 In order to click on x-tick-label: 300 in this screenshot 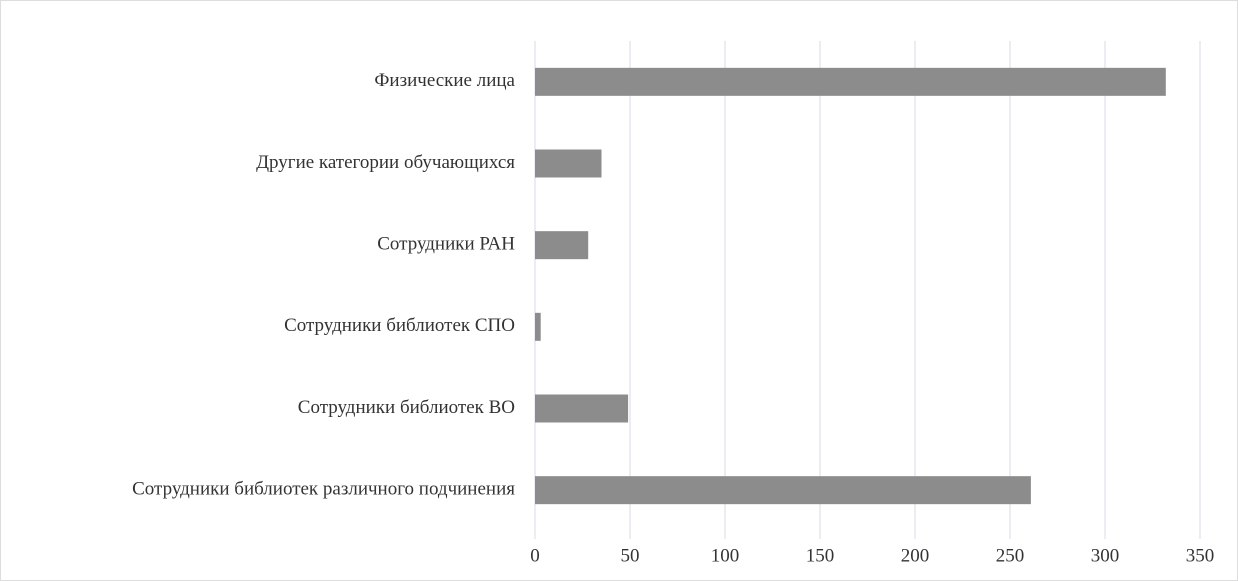, I will do `click(1105, 555)`.